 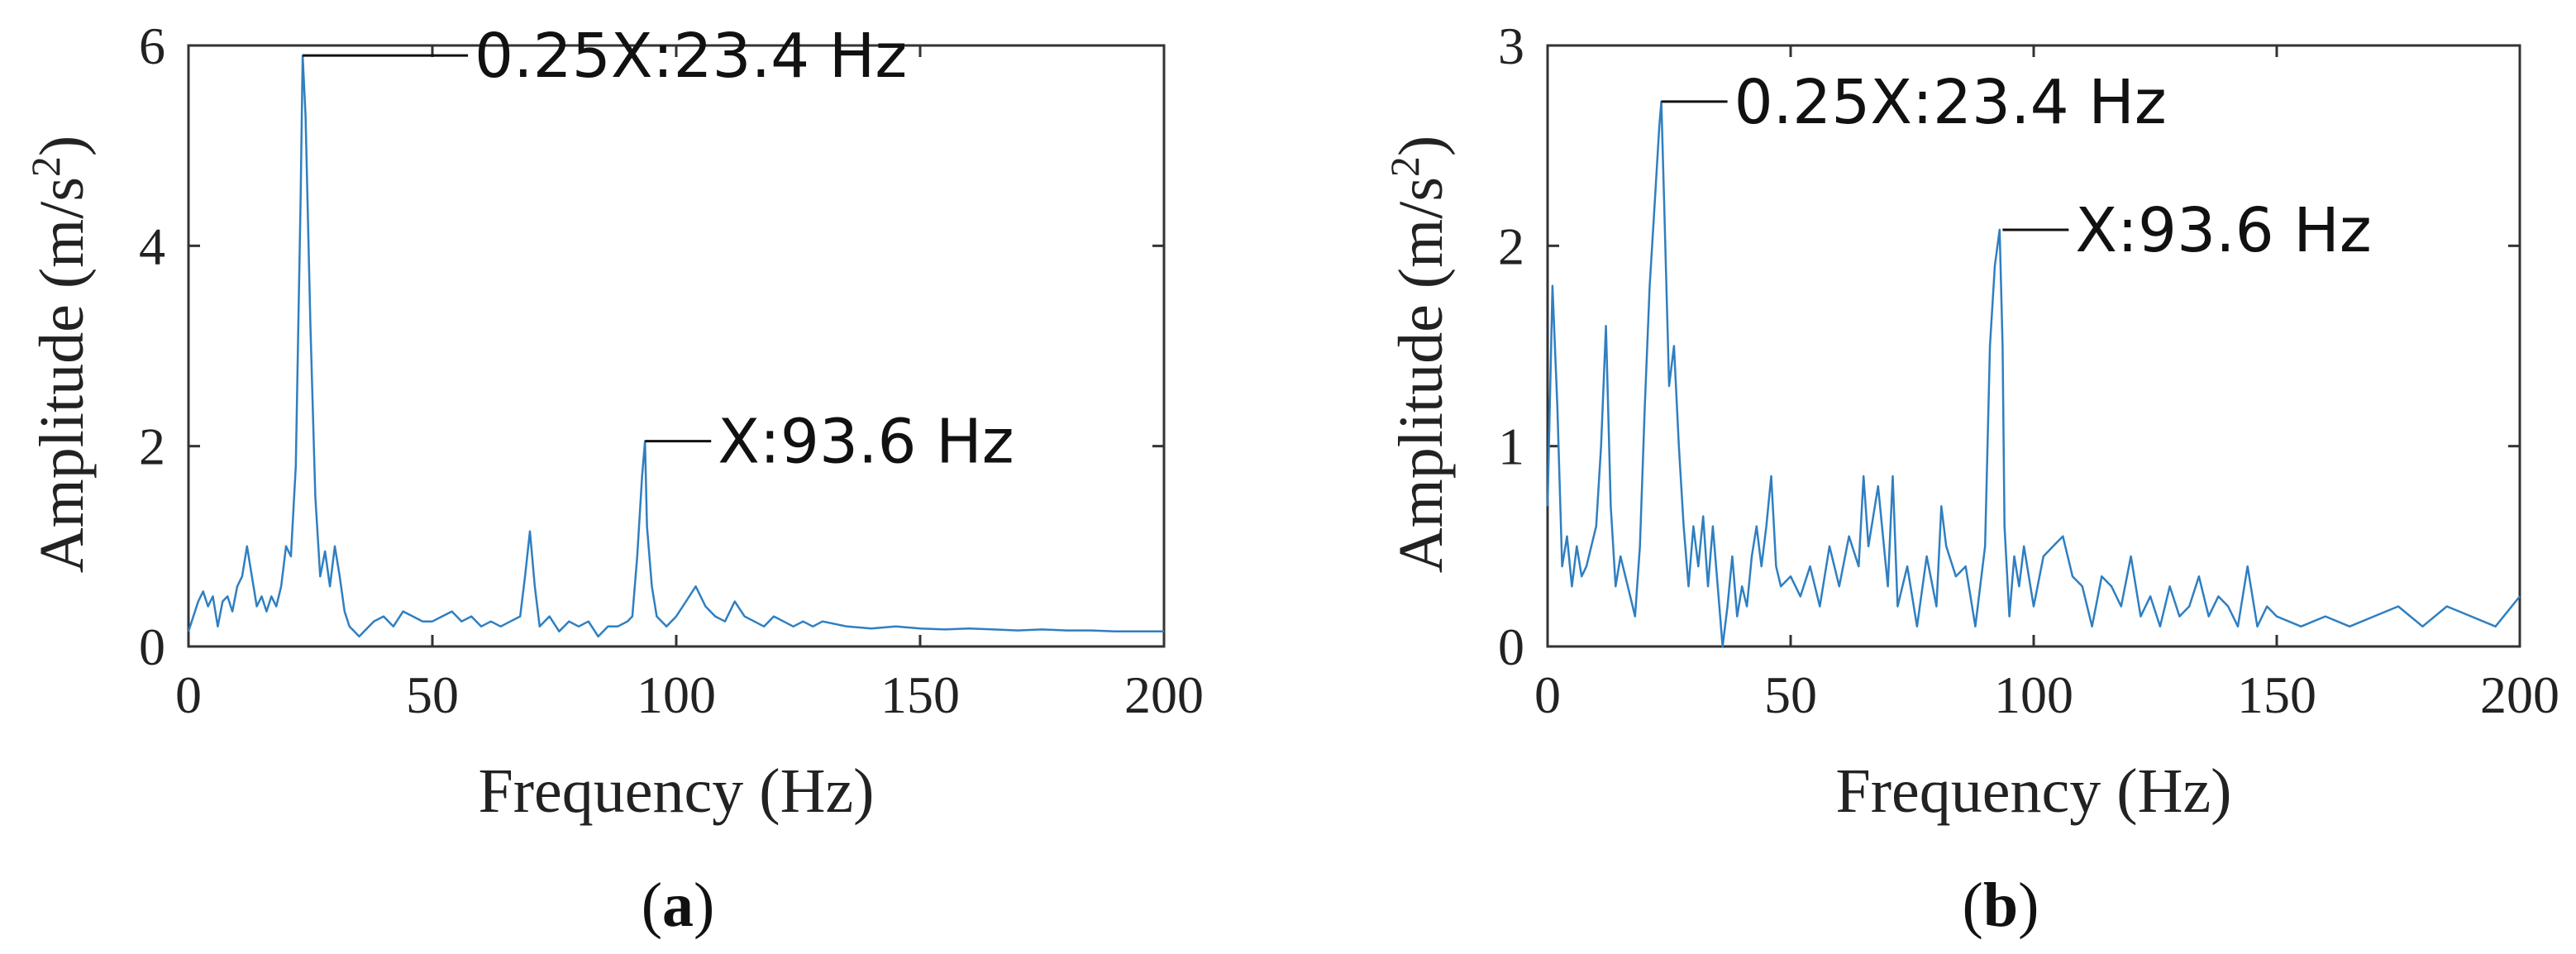 What do you see at coordinates (2001, 906) in the screenshot?
I see `caption-b: (b)` at bounding box center [2001, 906].